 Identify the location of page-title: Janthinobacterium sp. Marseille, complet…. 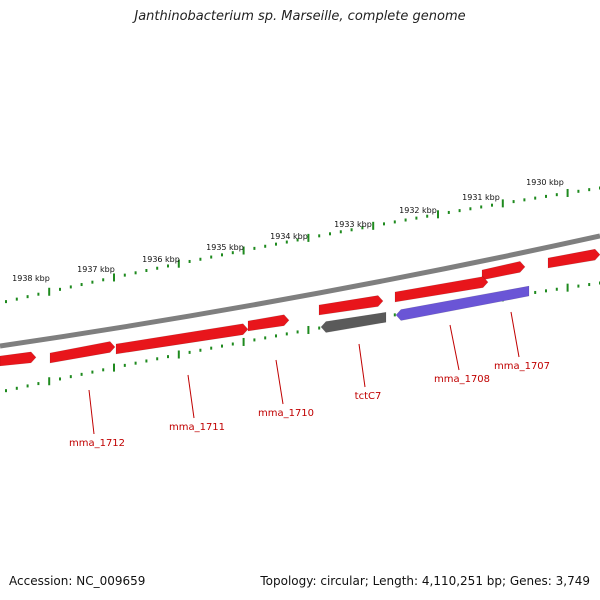
(300, 16).